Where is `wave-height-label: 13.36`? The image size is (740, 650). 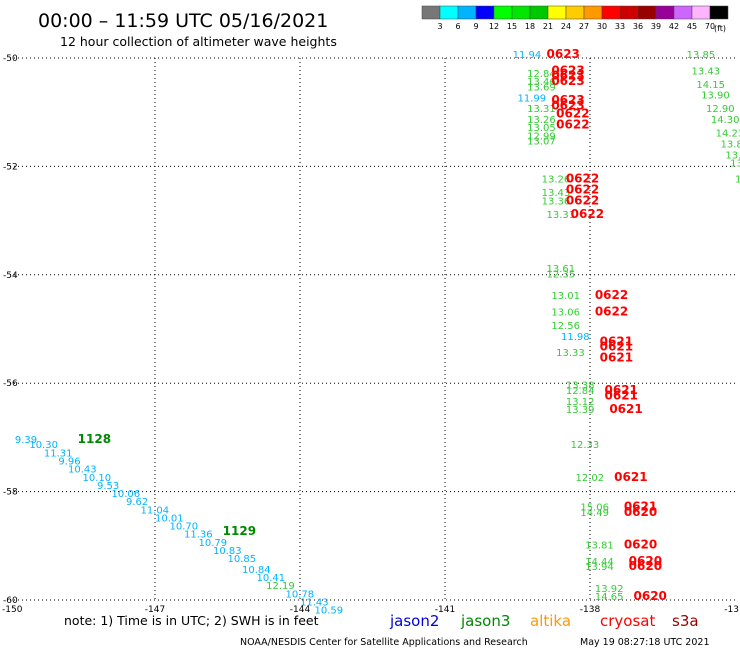 wave-height-label: 13.36 is located at coordinates (556, 201).